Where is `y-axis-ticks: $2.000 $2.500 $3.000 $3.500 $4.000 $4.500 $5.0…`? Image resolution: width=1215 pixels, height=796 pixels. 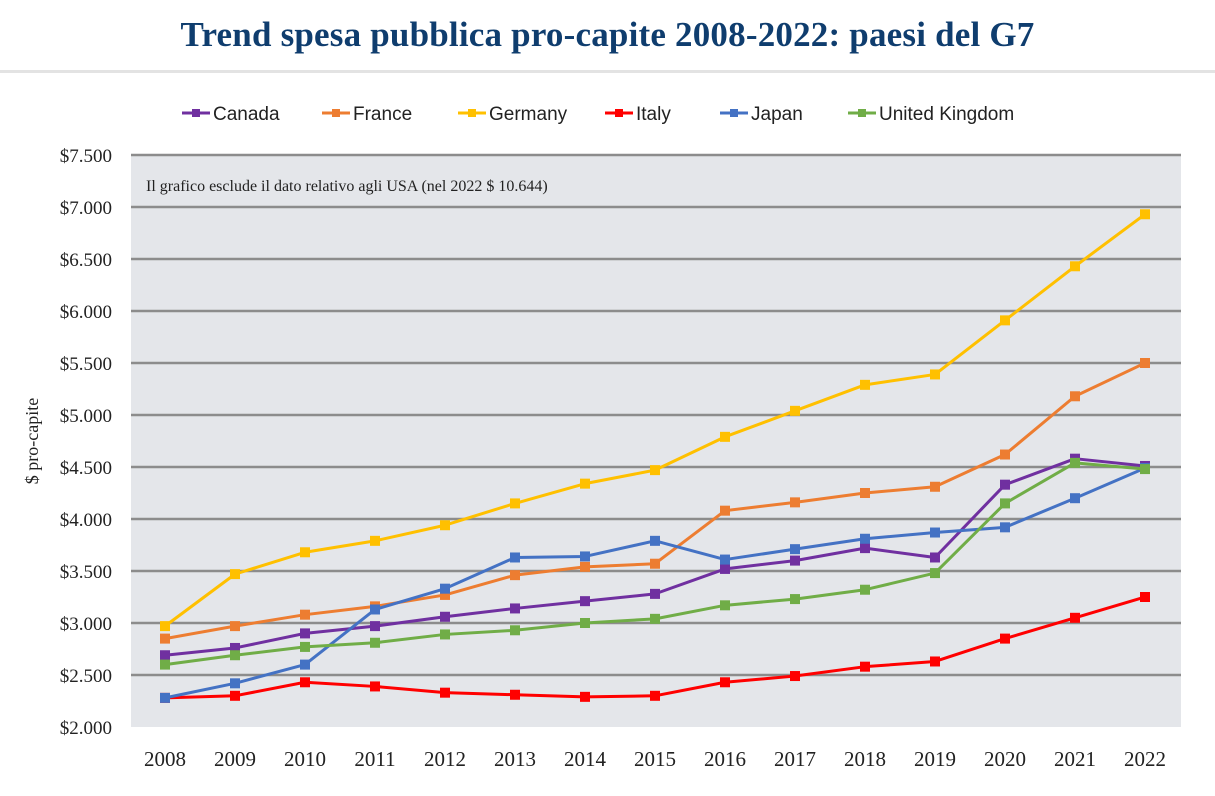 y-axis-ticks: $2.000 $2.500 $3.000 $3.500 $4.000 $4.500 $5.0… is located at coordinates (86, 442).